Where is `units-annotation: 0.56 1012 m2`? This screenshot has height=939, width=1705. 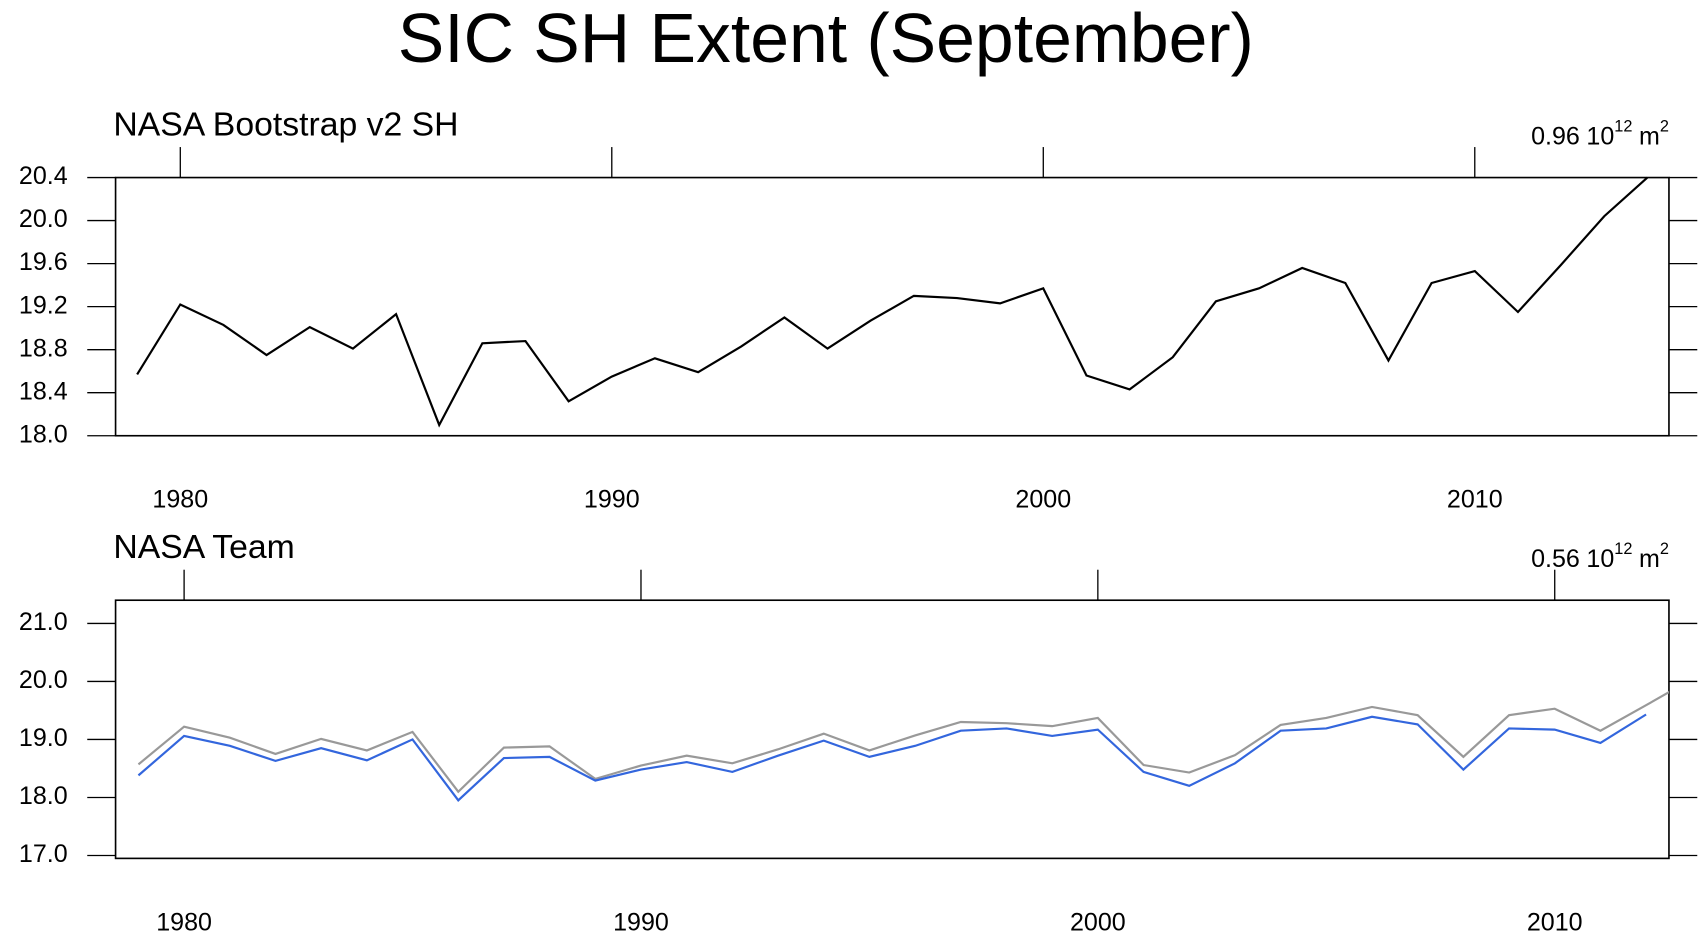
units-annotation: 0.56 1012 m2 is located at coordinates (1600, 556).